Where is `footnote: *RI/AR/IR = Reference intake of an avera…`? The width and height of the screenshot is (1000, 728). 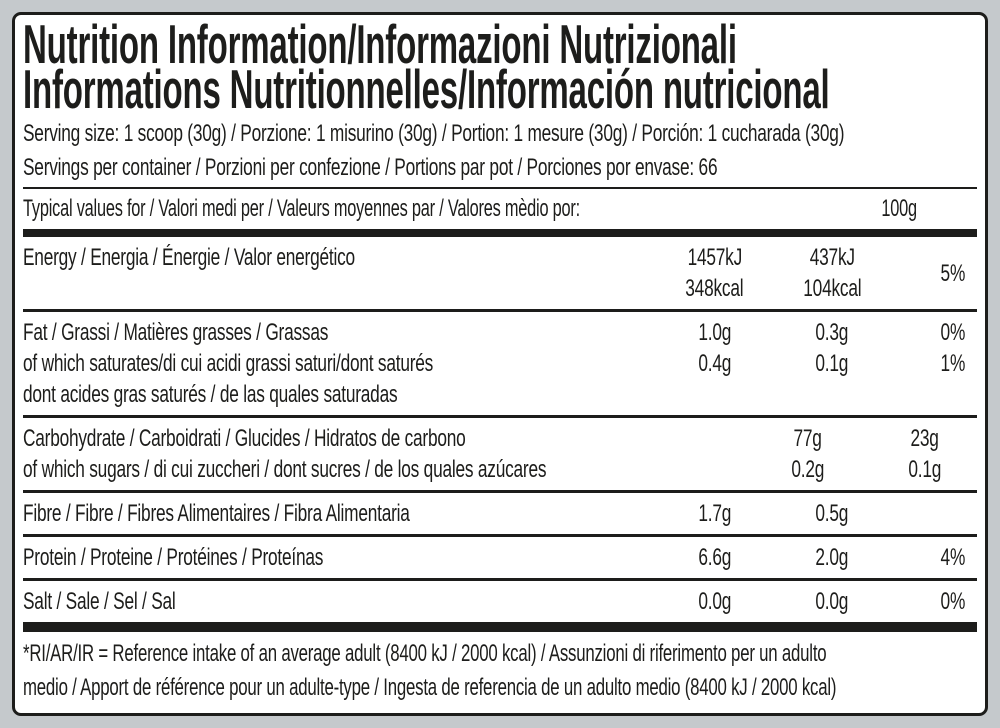 footnote: *RI/AR/IR = Reference intake of an avera… is located at coordinates (500, 668).